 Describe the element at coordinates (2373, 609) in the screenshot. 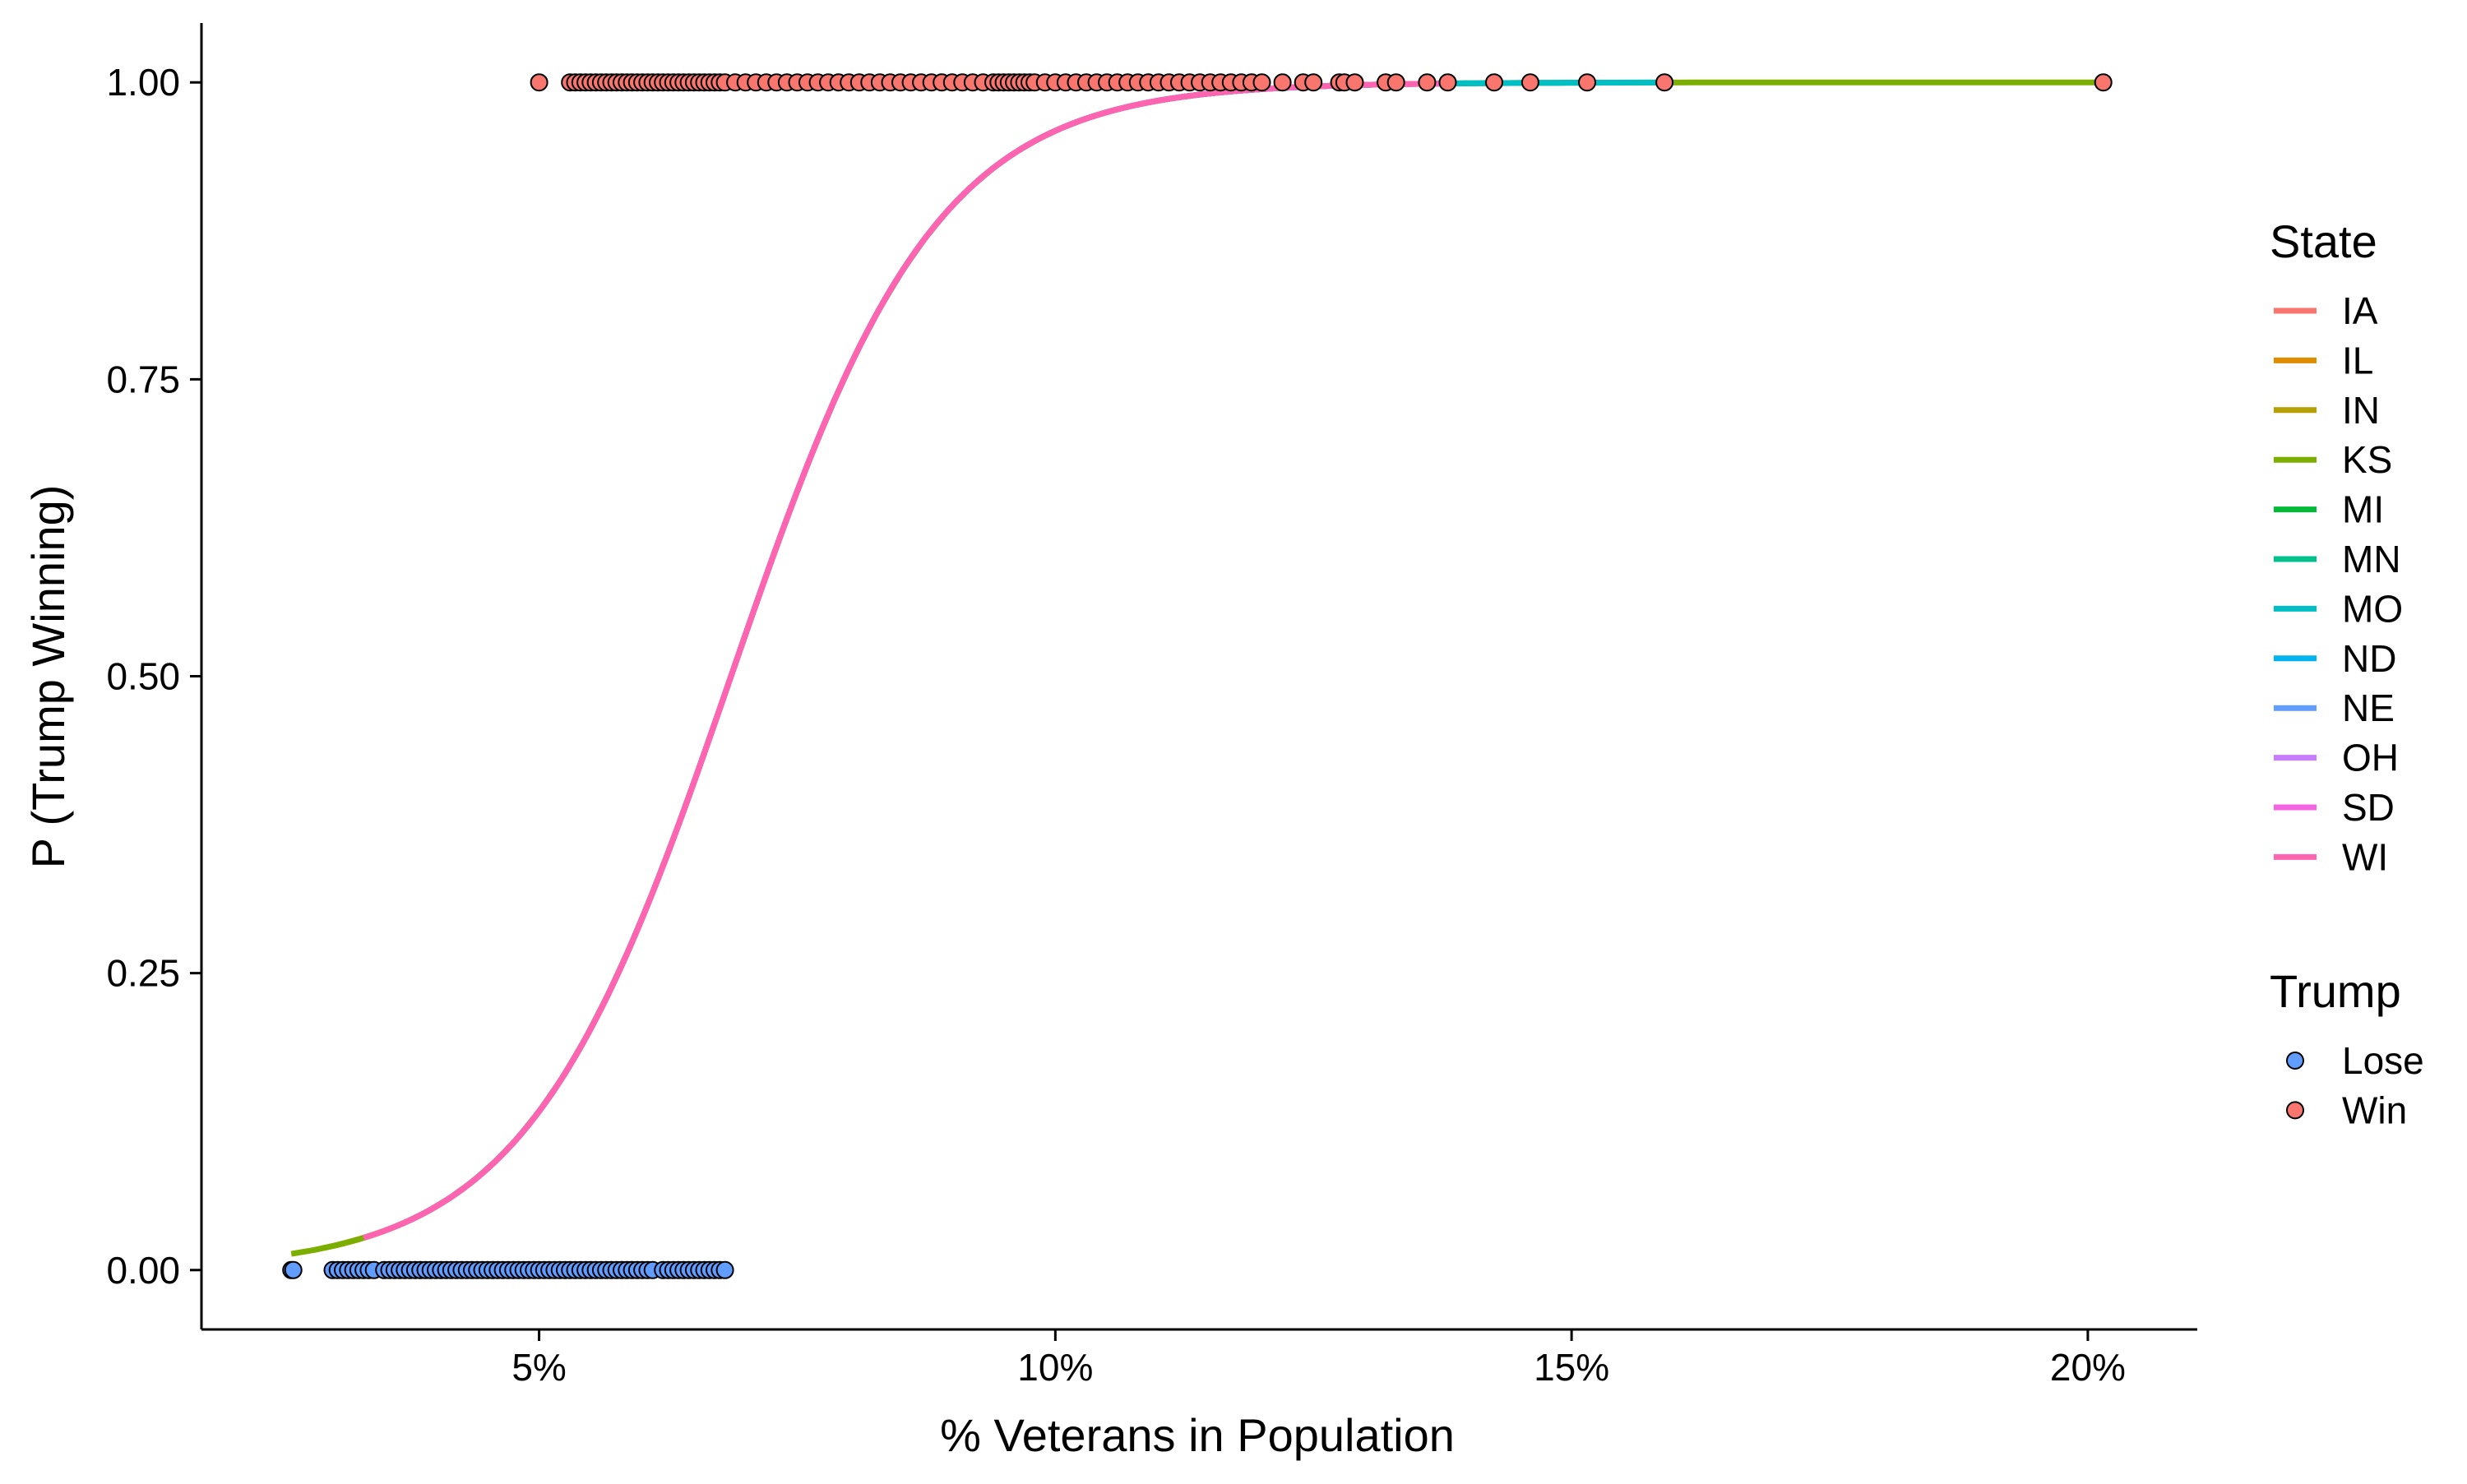

I see `legend-label-mo: MO` at that location.